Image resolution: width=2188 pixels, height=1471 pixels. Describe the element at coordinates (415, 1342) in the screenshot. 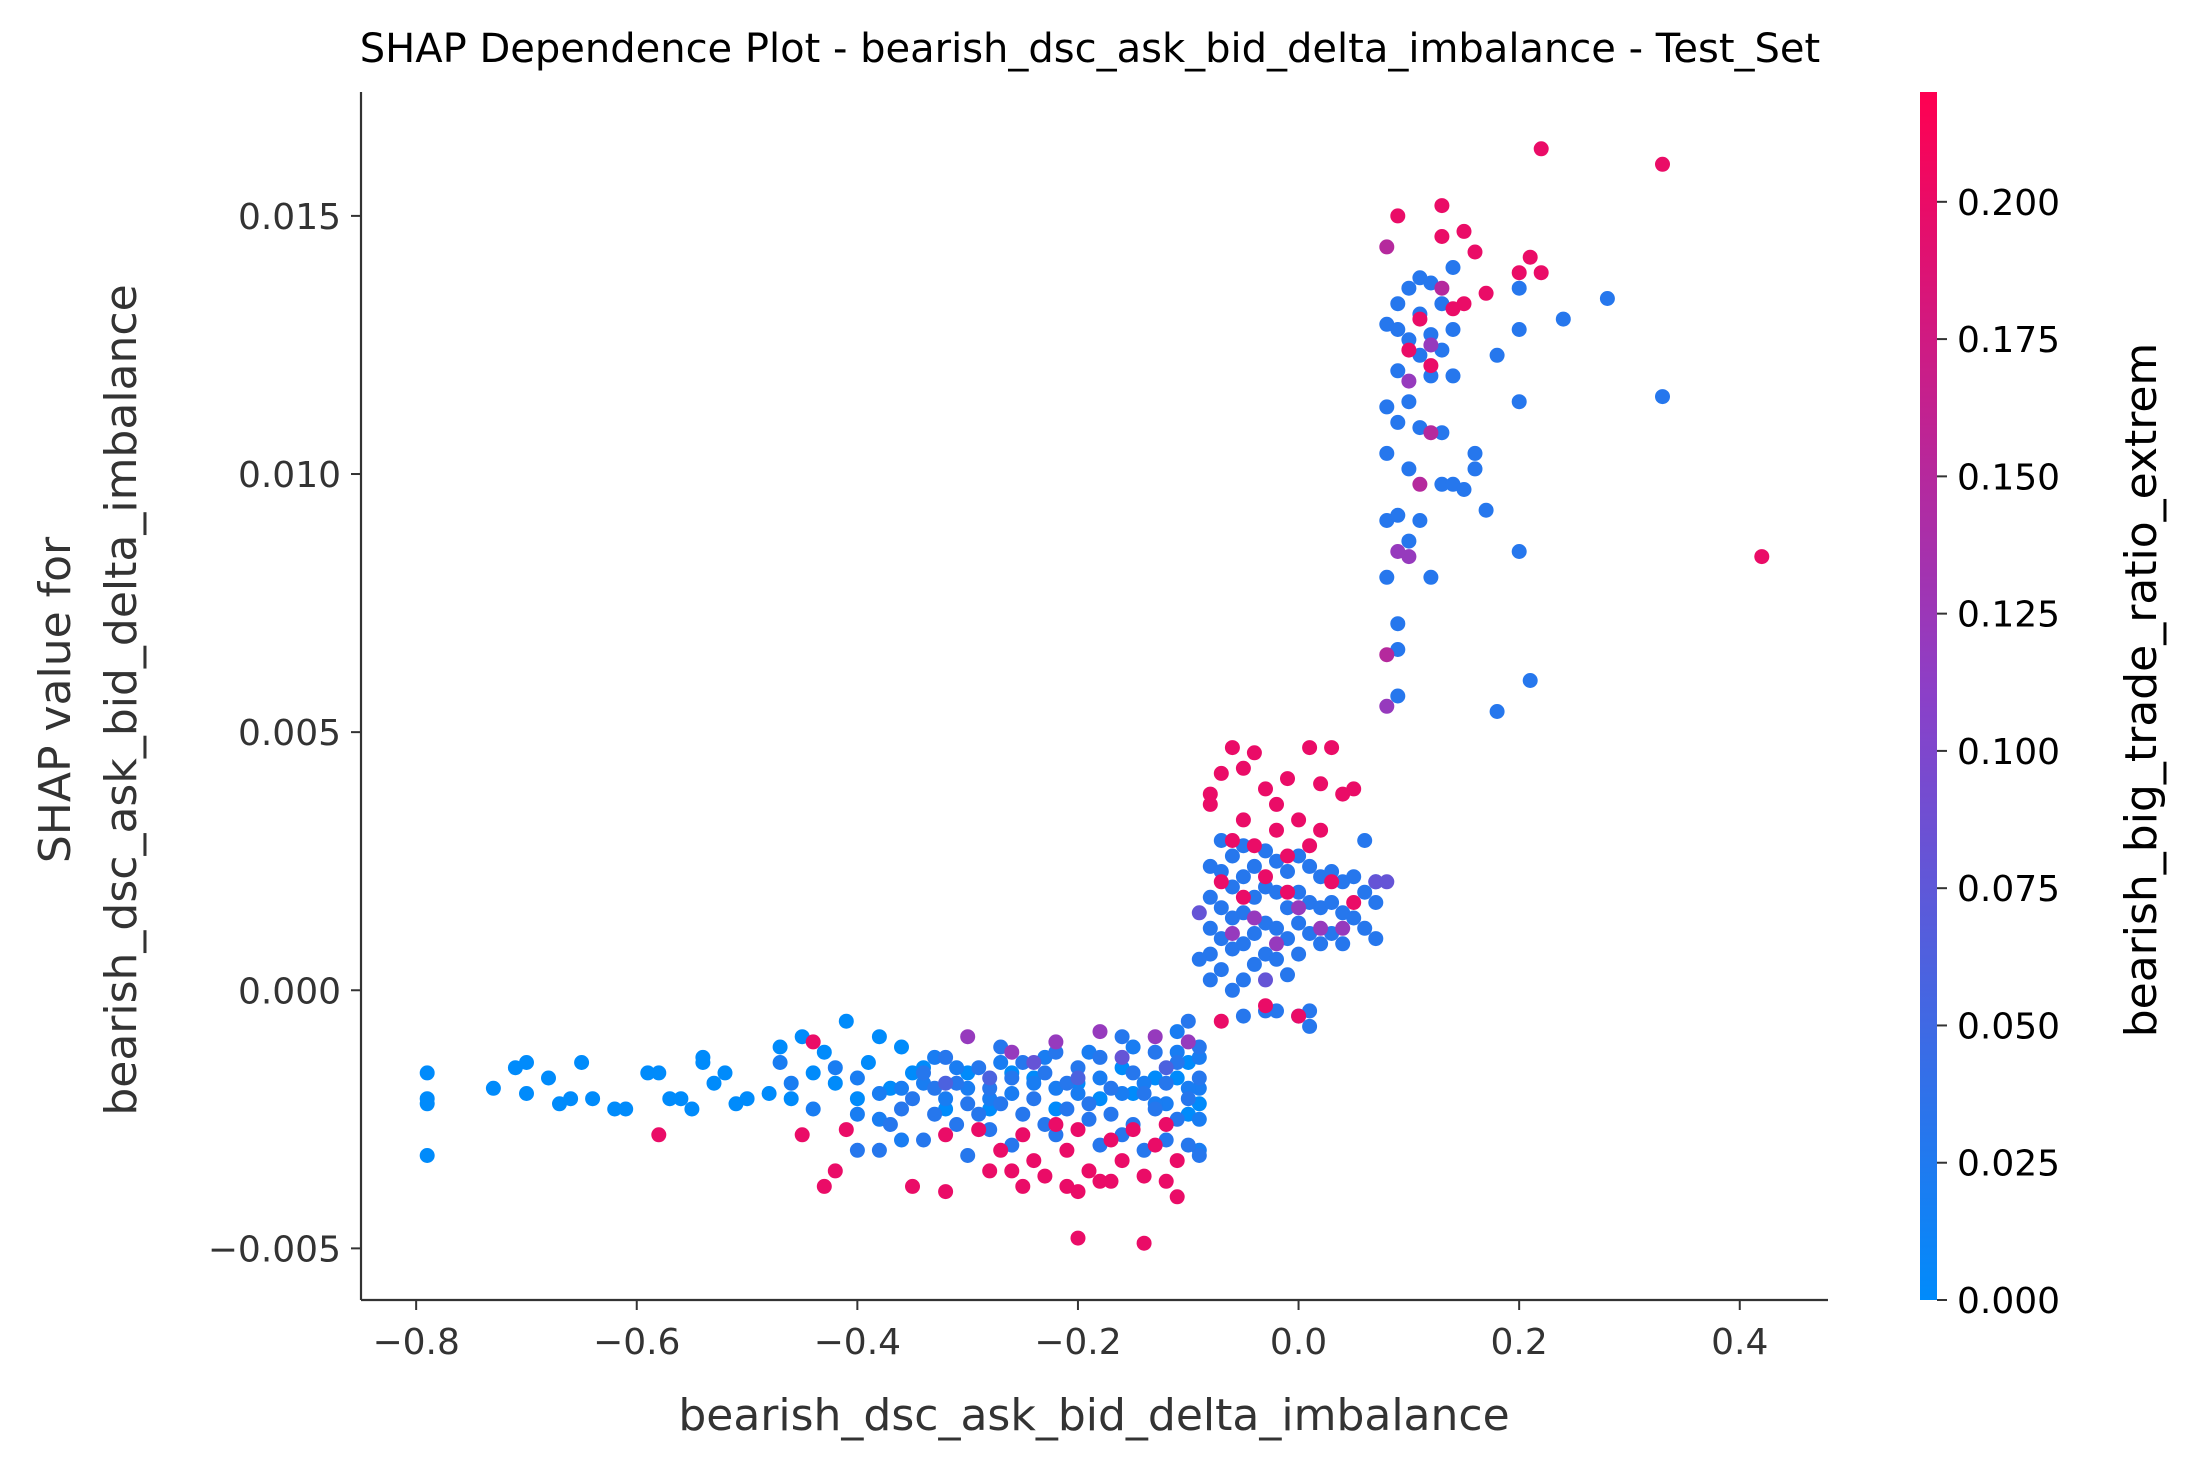

I see `x-tick-label: −0.8` at that location.